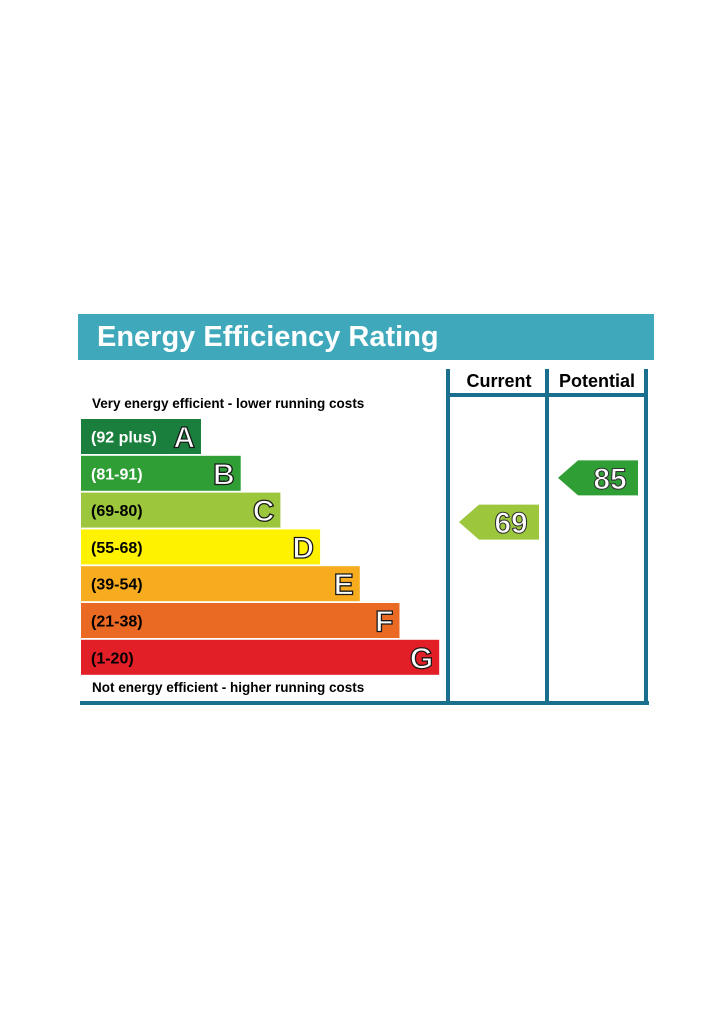  Describe the element at coordinates (201, 547) in the screenshot. I see `band-d-bar` at that location.